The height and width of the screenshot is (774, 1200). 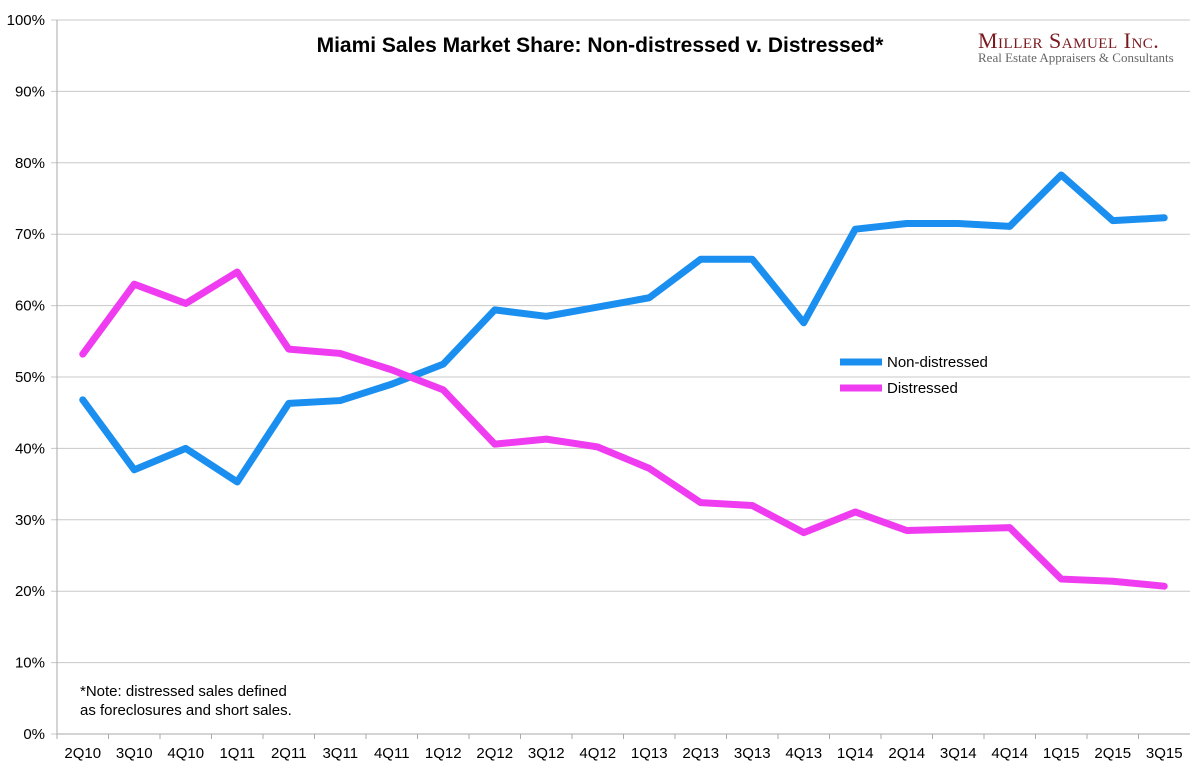 What do you see at coordinates (185, 753) in the screenshot?
I see `x-tick-label: 4Q10` at bounding box center [185, 753].